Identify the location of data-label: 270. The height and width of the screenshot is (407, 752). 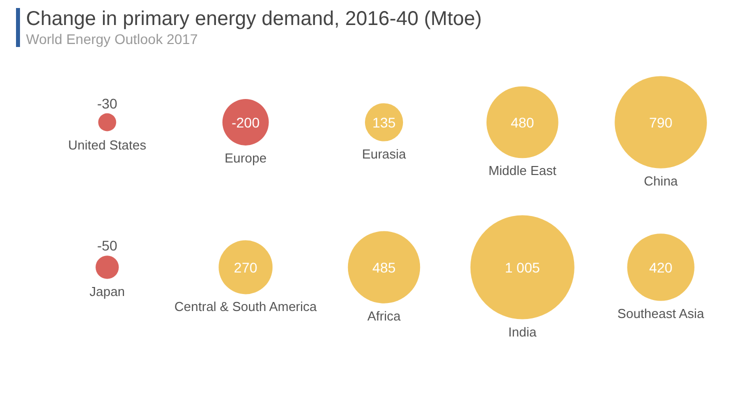
(246, 267).